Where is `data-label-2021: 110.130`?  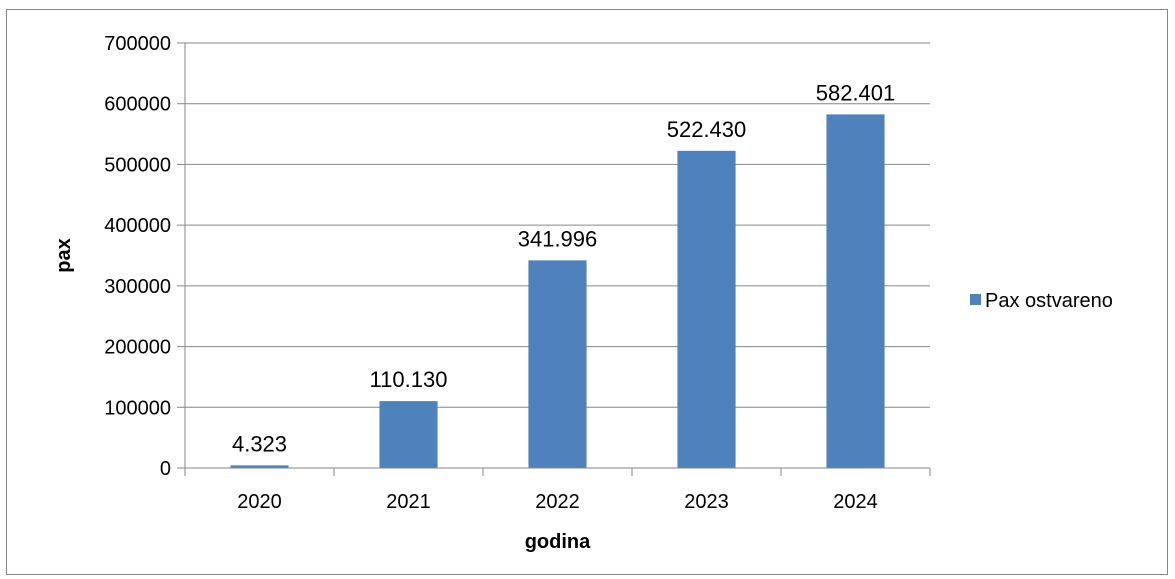
data-label-2021: 110.130 is located at coordinates (409, 379).